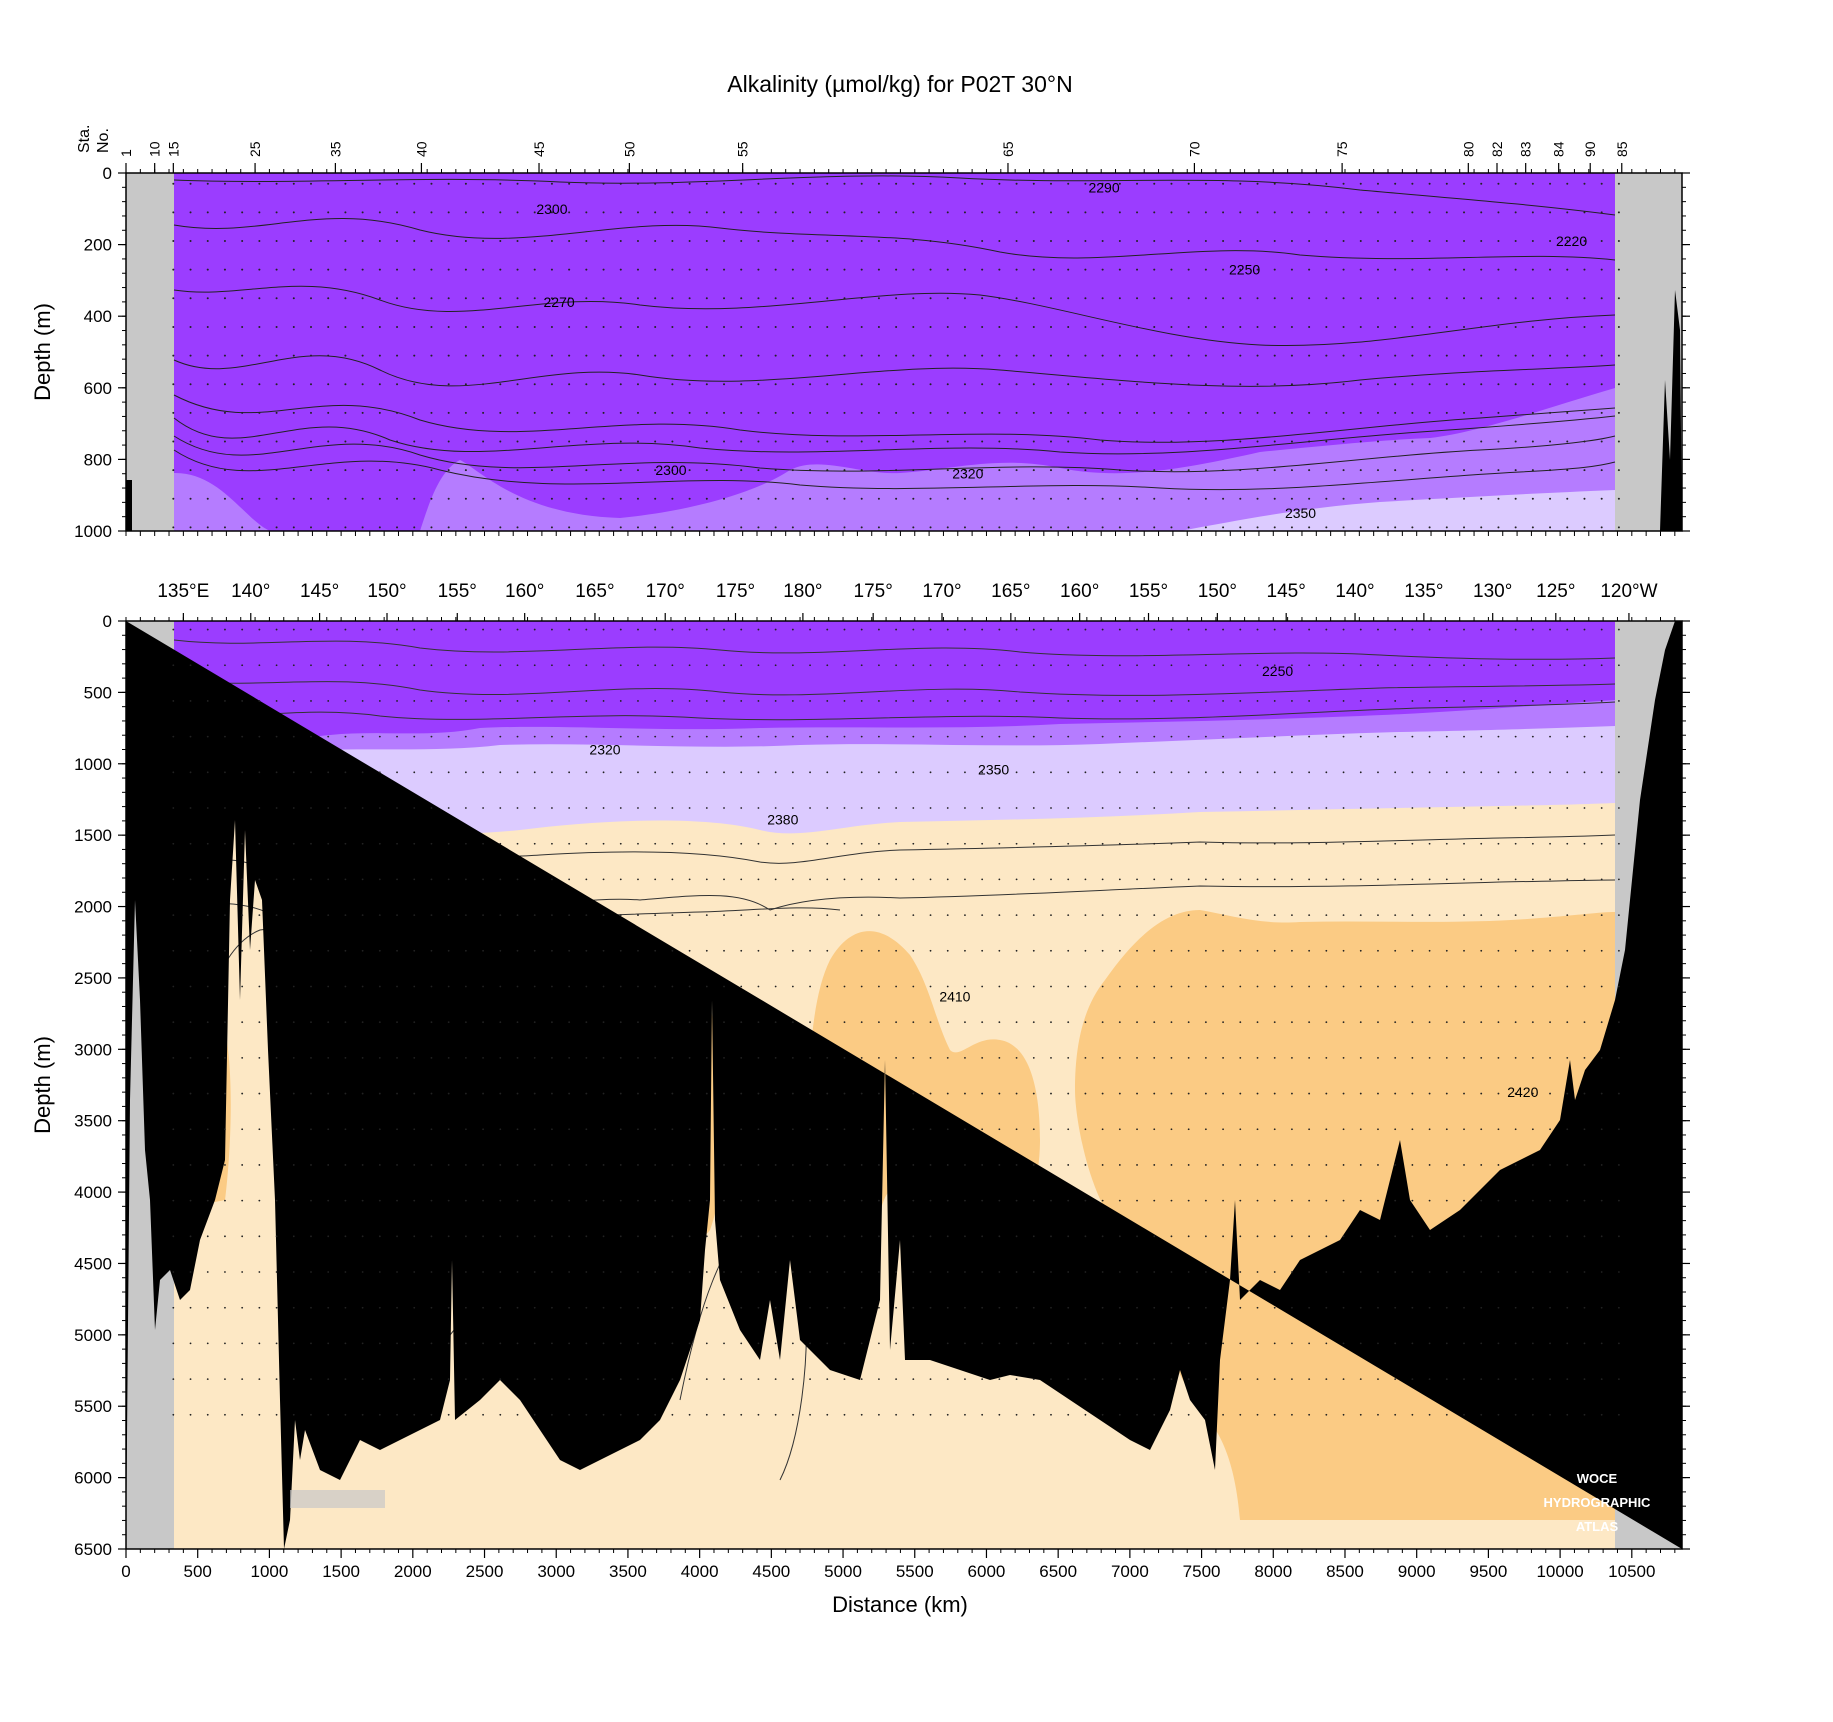 This screenshot has height=1722, width=1833. I want to click on upper-no-data-left, so click(150, 352).